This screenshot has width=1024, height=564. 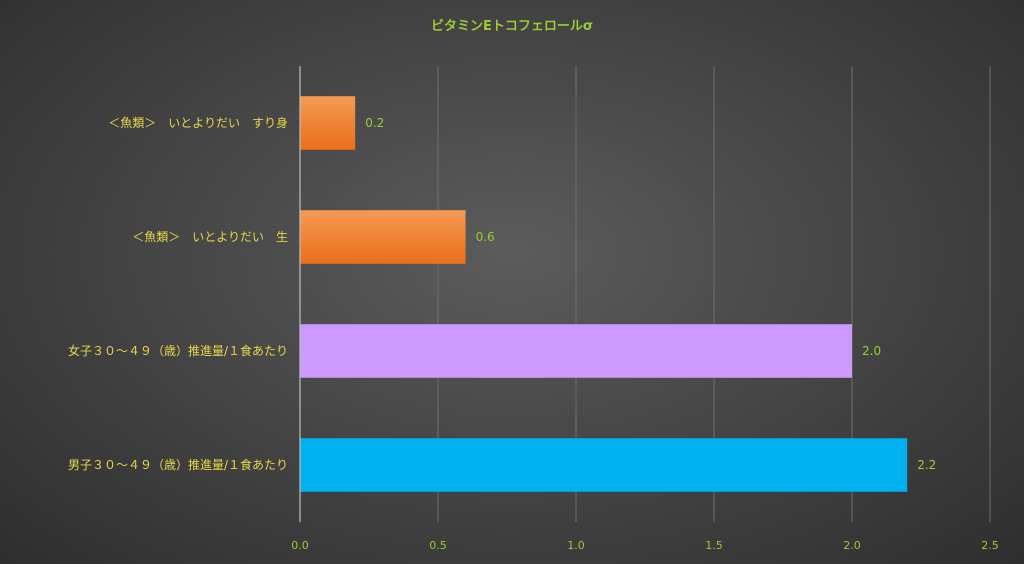 What do you see at coordinates (374, 123) in the screenshot?
I see `data-label: 0.2` at bounding box center [374, 123].